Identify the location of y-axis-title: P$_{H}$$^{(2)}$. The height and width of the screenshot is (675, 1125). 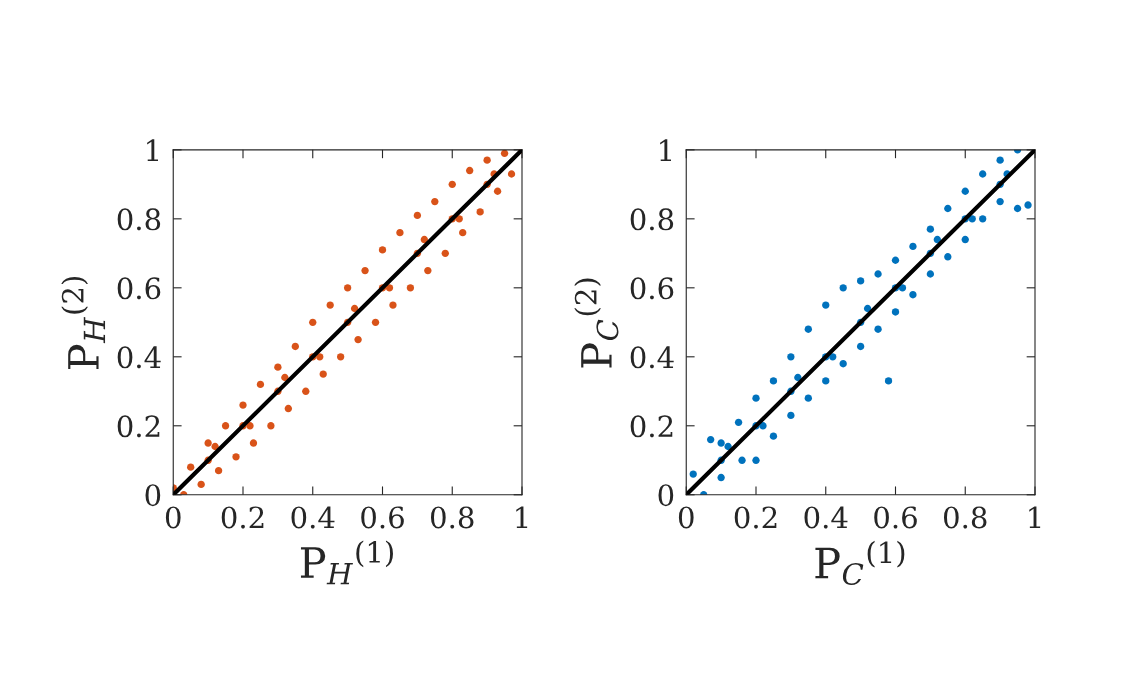
(83, 322).